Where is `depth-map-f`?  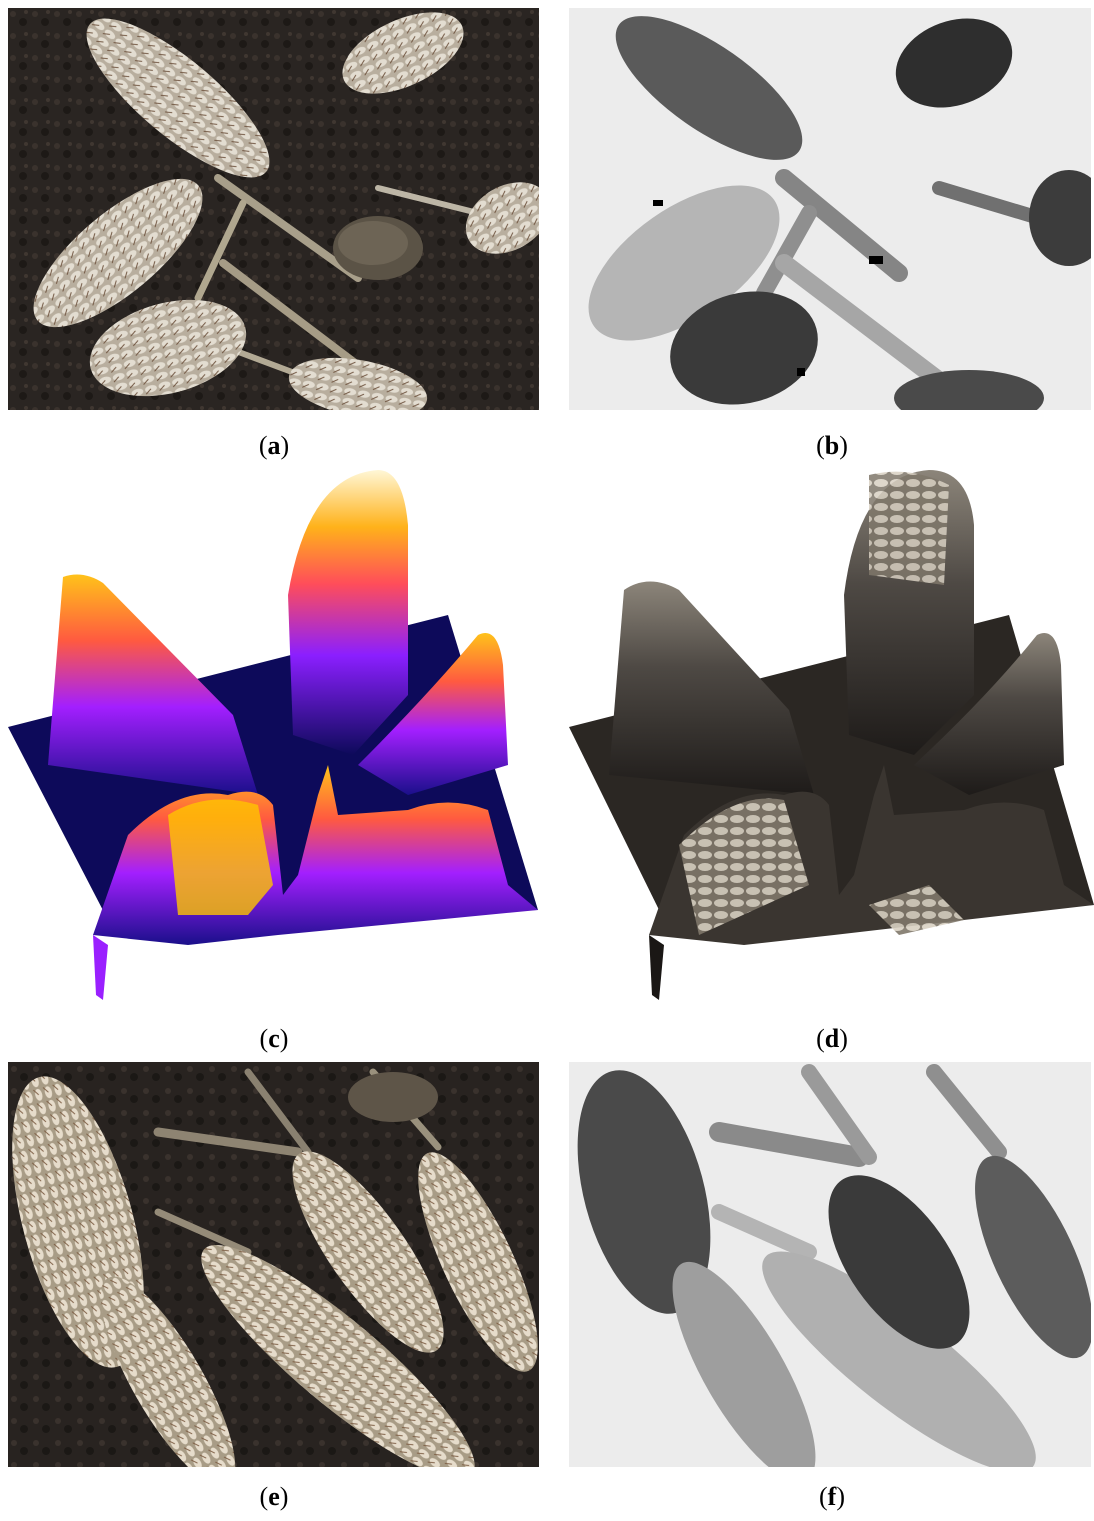
depth-map-f is located at coordinates (830, 1264).